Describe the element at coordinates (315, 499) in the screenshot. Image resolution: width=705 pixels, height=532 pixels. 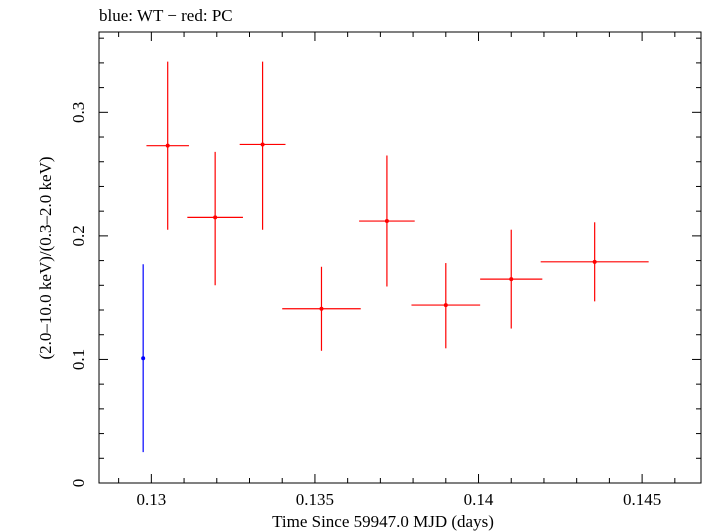
I see `x-tick-label: 0.135` at that location.